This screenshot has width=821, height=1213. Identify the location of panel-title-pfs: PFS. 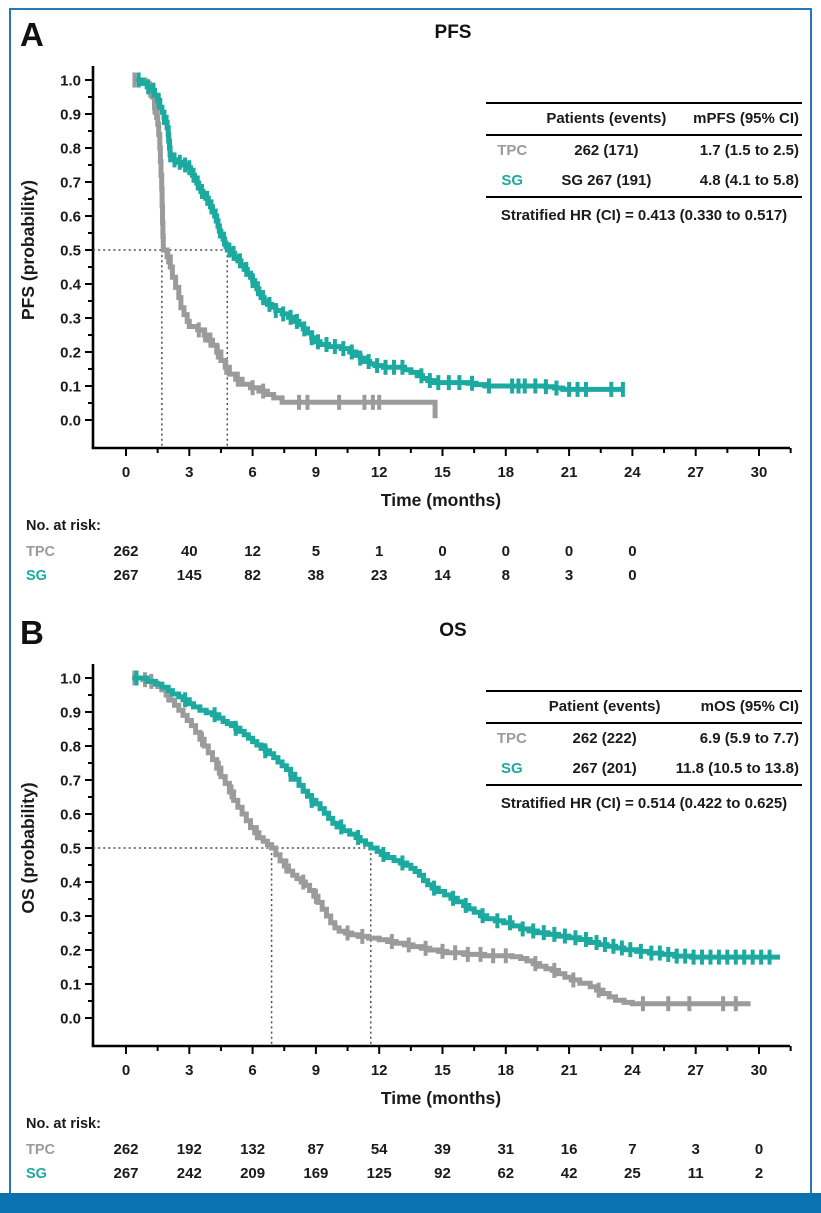
(453, 32).